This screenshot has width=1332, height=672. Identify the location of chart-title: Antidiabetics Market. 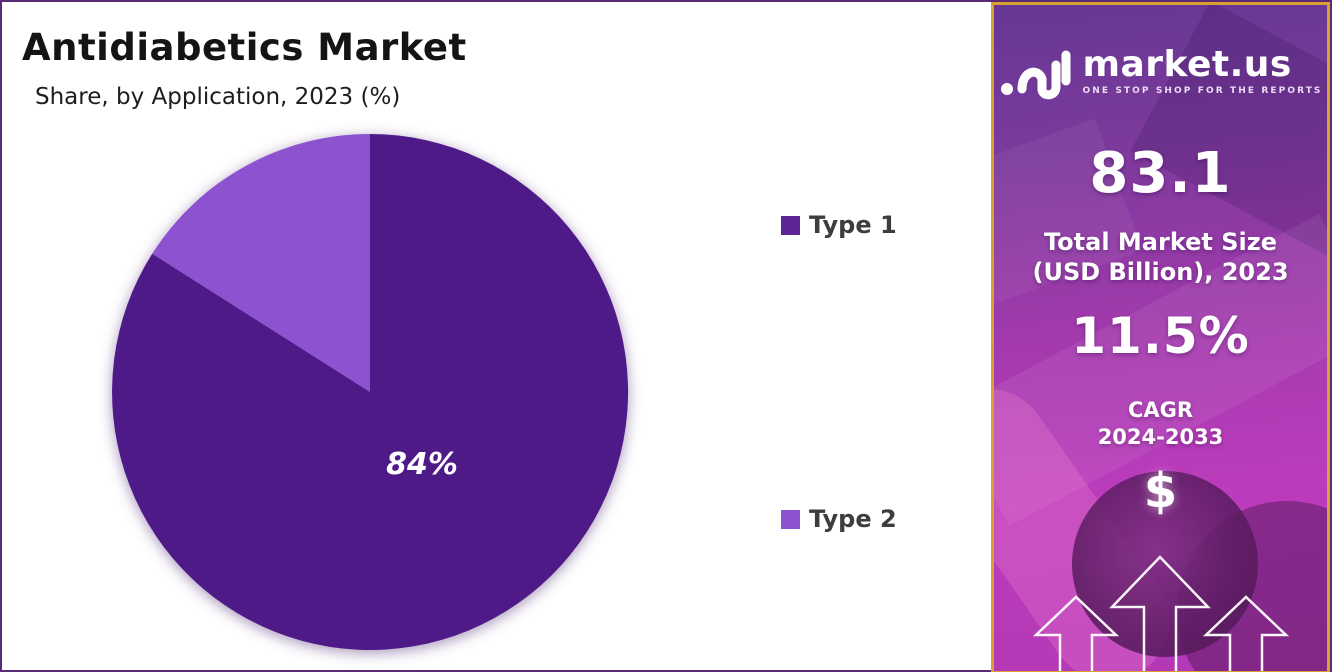
(244, 47).